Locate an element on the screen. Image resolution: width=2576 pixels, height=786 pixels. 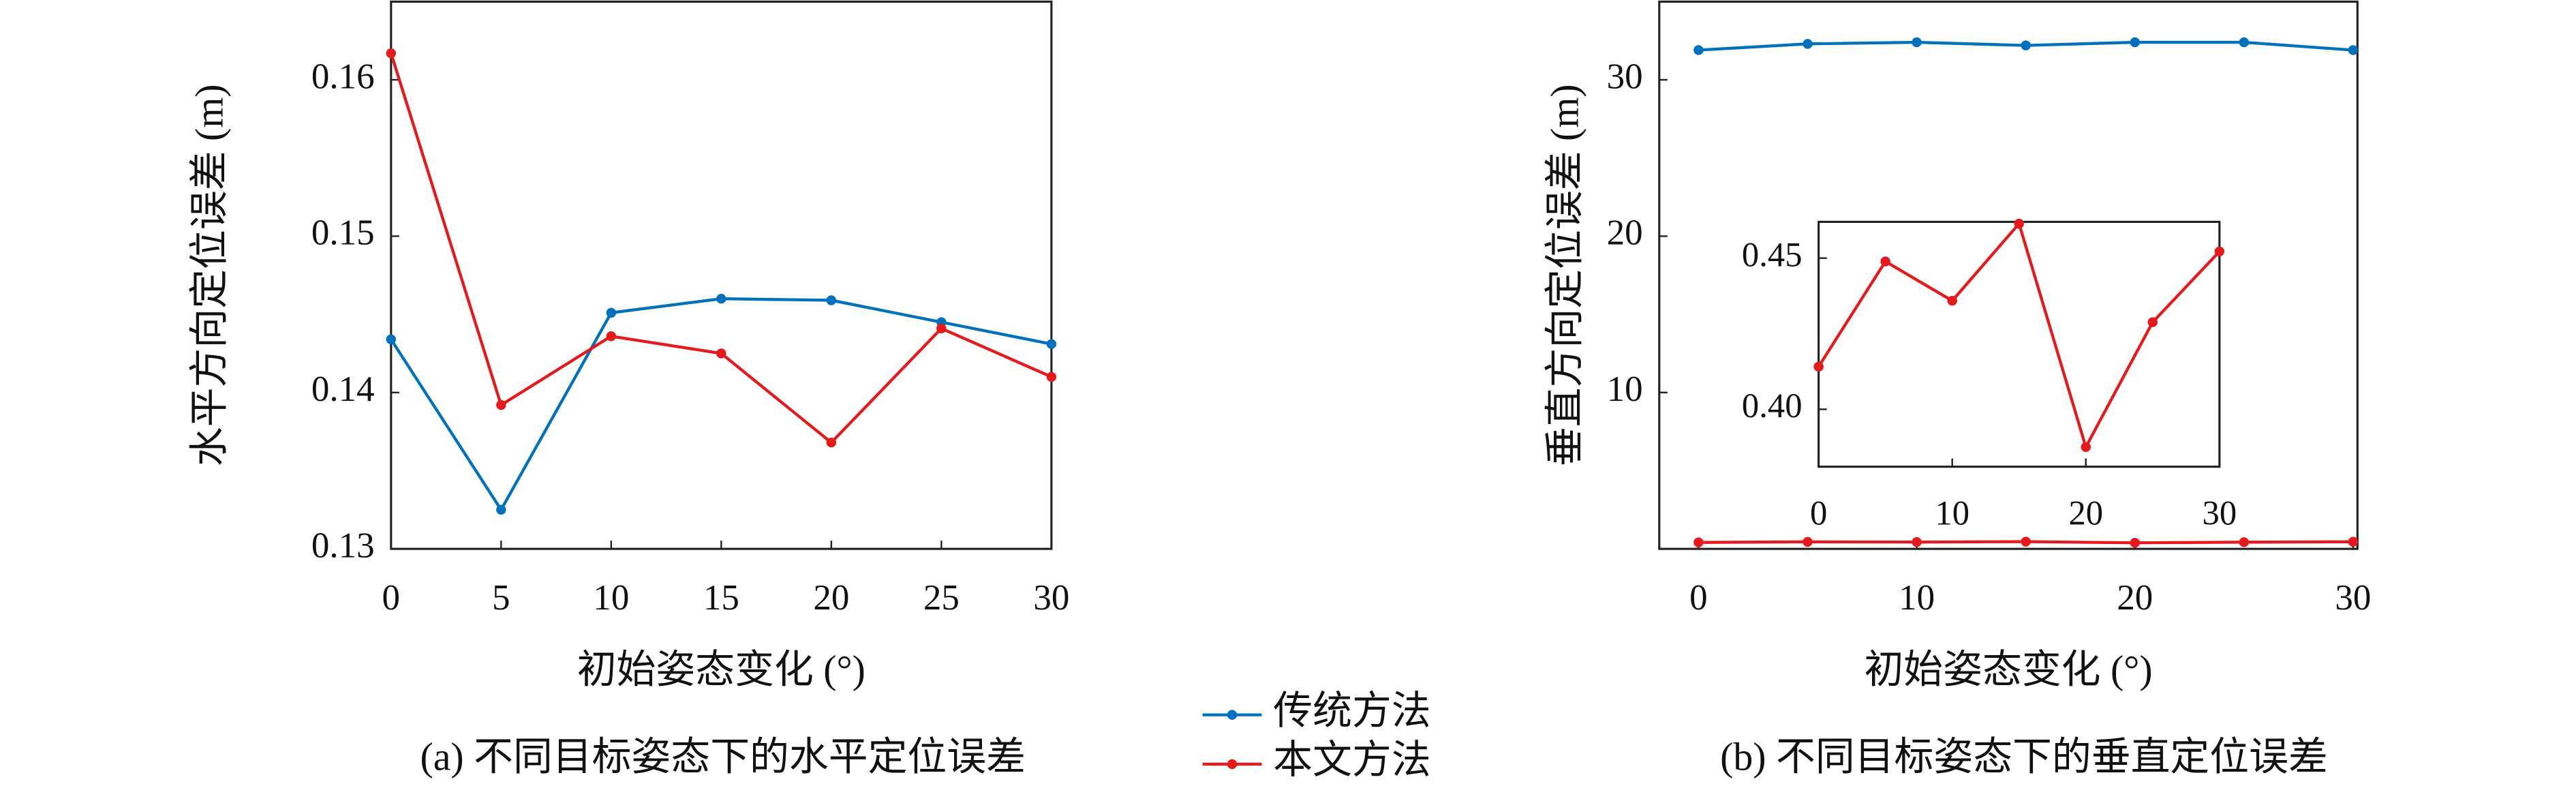
y-tick-label: 10 is located at coordinates (1625, 389).